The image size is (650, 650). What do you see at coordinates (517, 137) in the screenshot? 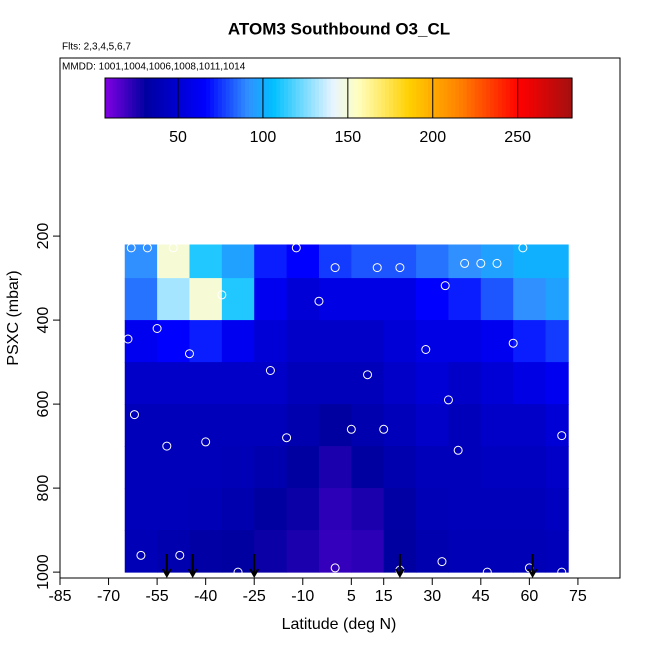
I see `colorbar-tick-label: 250` at bounding box center [517, 137].